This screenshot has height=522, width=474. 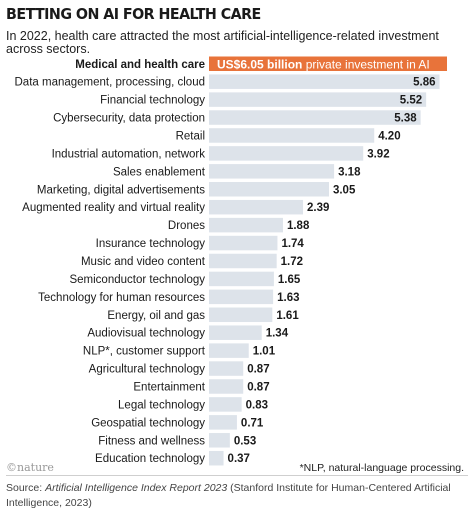 What do you see at coordinates (349, 172) in the screenshot?
I see `value-label: 3.18` at bounding box center [349, 172].